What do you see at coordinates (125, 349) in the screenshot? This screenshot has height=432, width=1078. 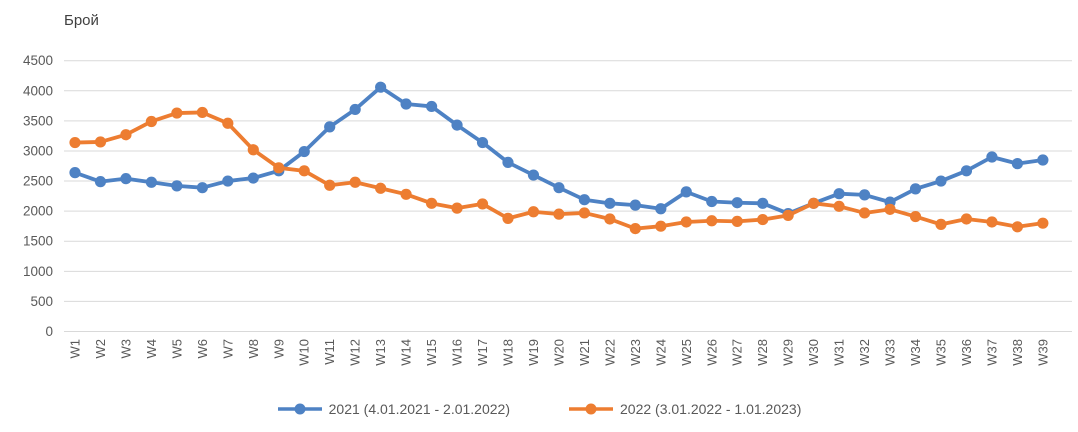 I see `svg-text: W3` at bounding box center [125, 349].